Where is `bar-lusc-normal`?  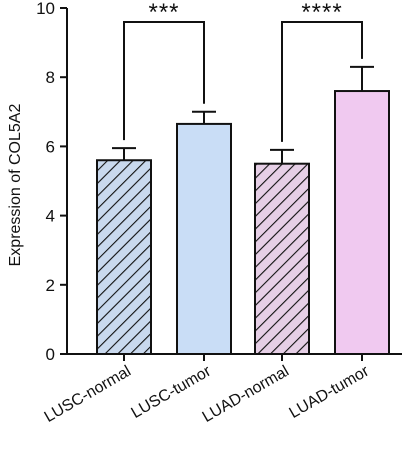
bar-lusc-normal is located at coordinates (124, 257).